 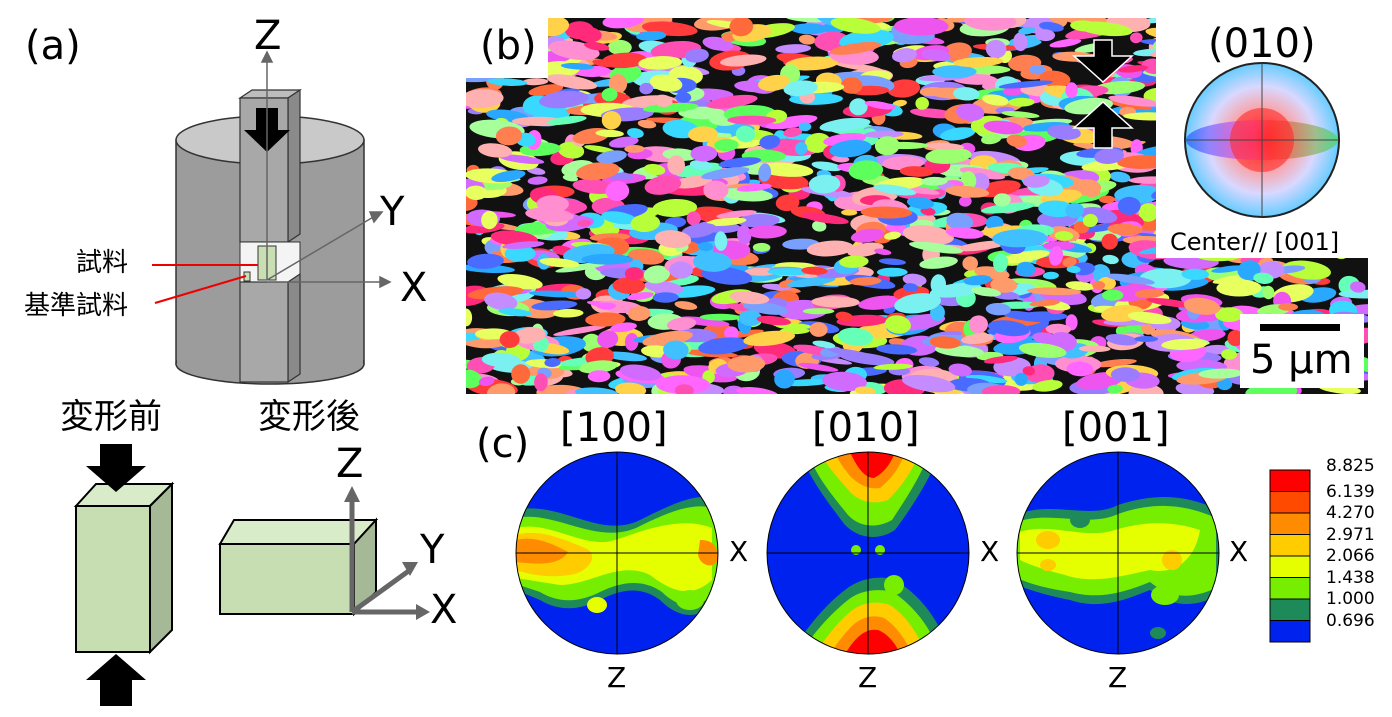 What do you see at coordinates (350, 464) in the screenshot?
I see `after-axis-z-label: Z` at bounding box center [350, 464].